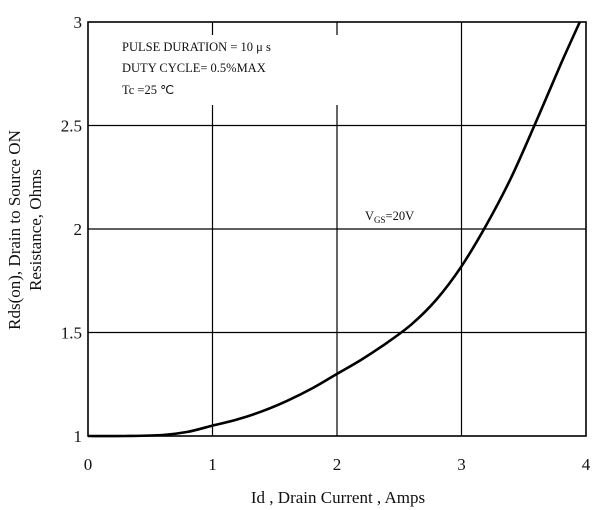 This screenshot has height=510, width=595. I want to click on note-case-temperature: Tc =25 ℃, so click(148, 90).